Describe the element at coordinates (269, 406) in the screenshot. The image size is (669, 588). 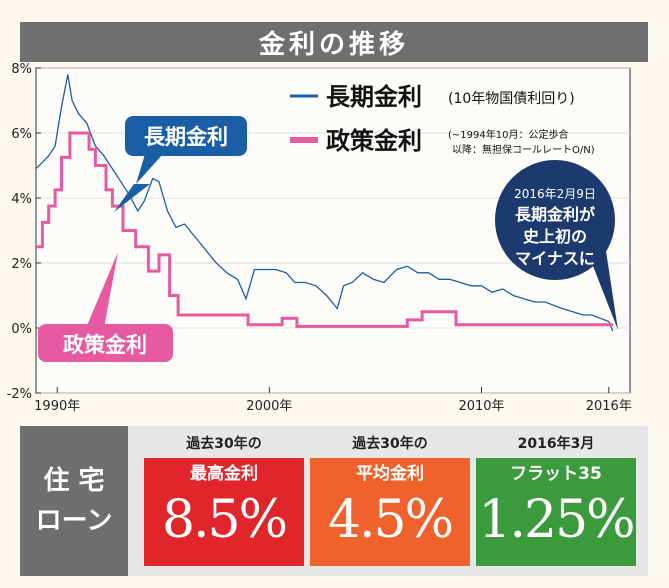
I see `x-tick-label: 2000年` at that location.